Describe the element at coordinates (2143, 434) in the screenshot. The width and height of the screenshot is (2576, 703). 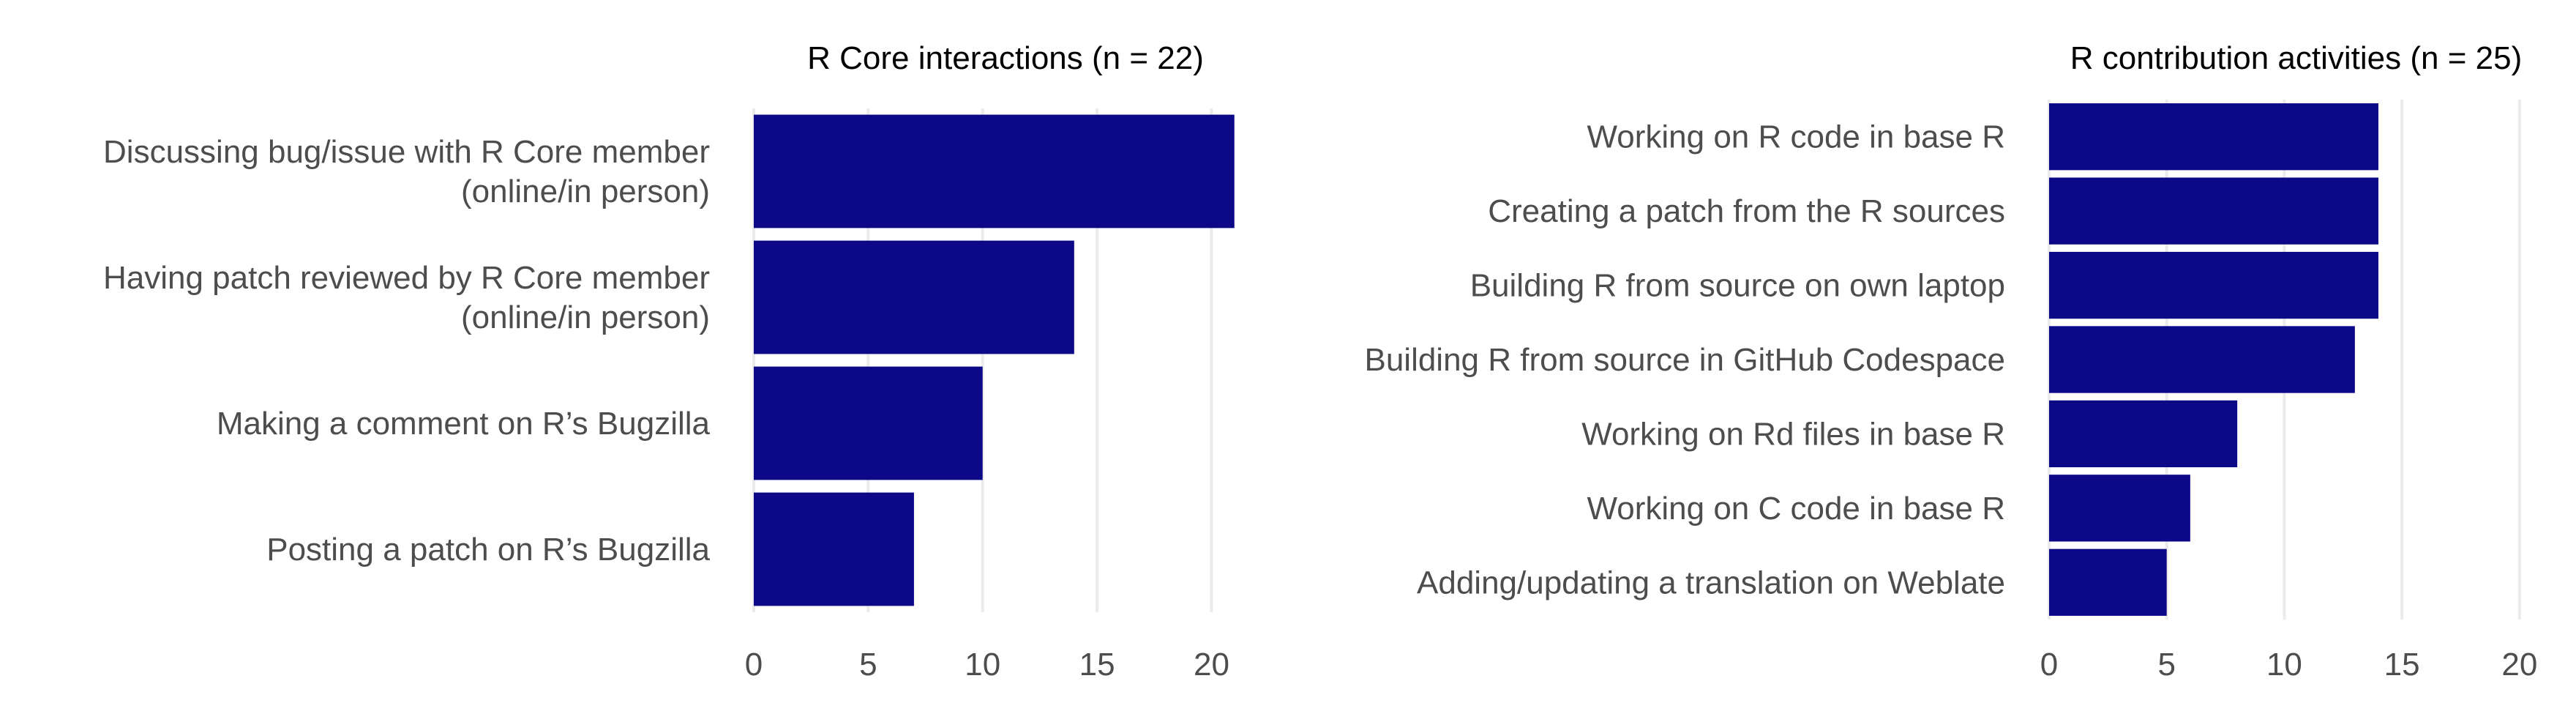
I see `bar-working-on-rd-files-in-base-r` at that location.